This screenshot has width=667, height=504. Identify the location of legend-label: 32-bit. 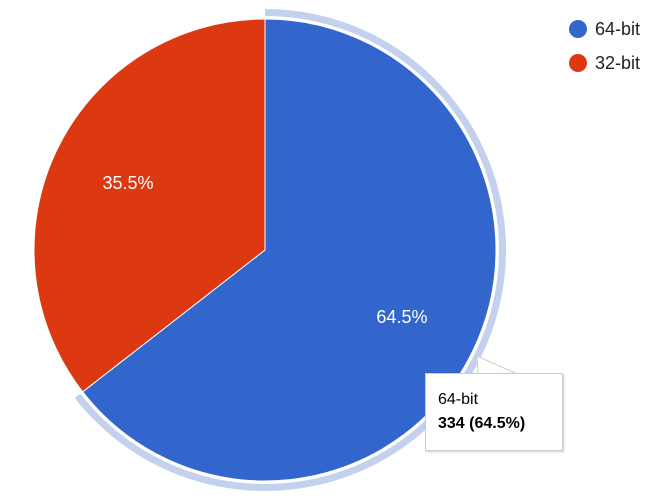
(617, 63).